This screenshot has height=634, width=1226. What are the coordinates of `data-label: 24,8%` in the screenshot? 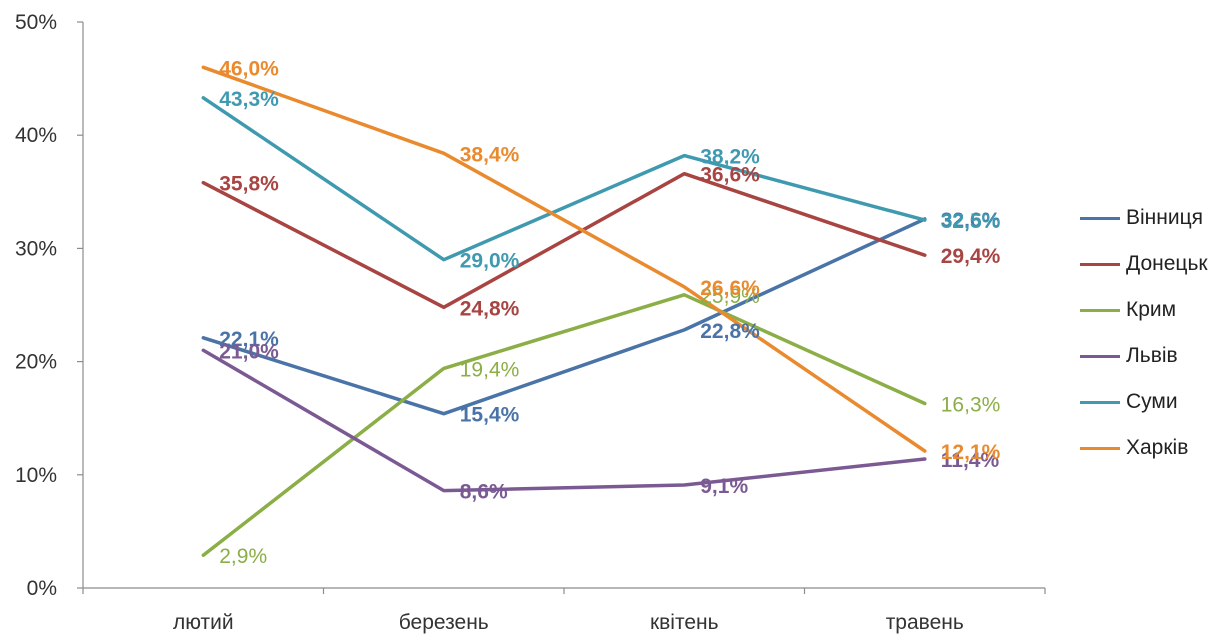 It's located at (490, 308).